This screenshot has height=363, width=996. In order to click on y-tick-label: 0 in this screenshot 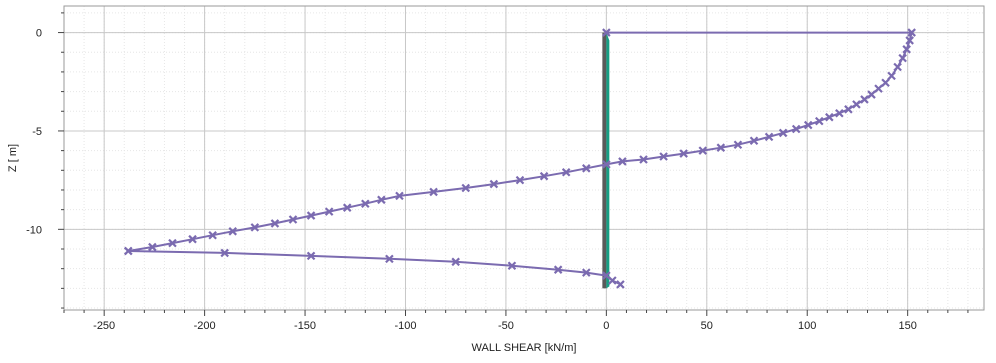, I will do `click(39, 34)`.